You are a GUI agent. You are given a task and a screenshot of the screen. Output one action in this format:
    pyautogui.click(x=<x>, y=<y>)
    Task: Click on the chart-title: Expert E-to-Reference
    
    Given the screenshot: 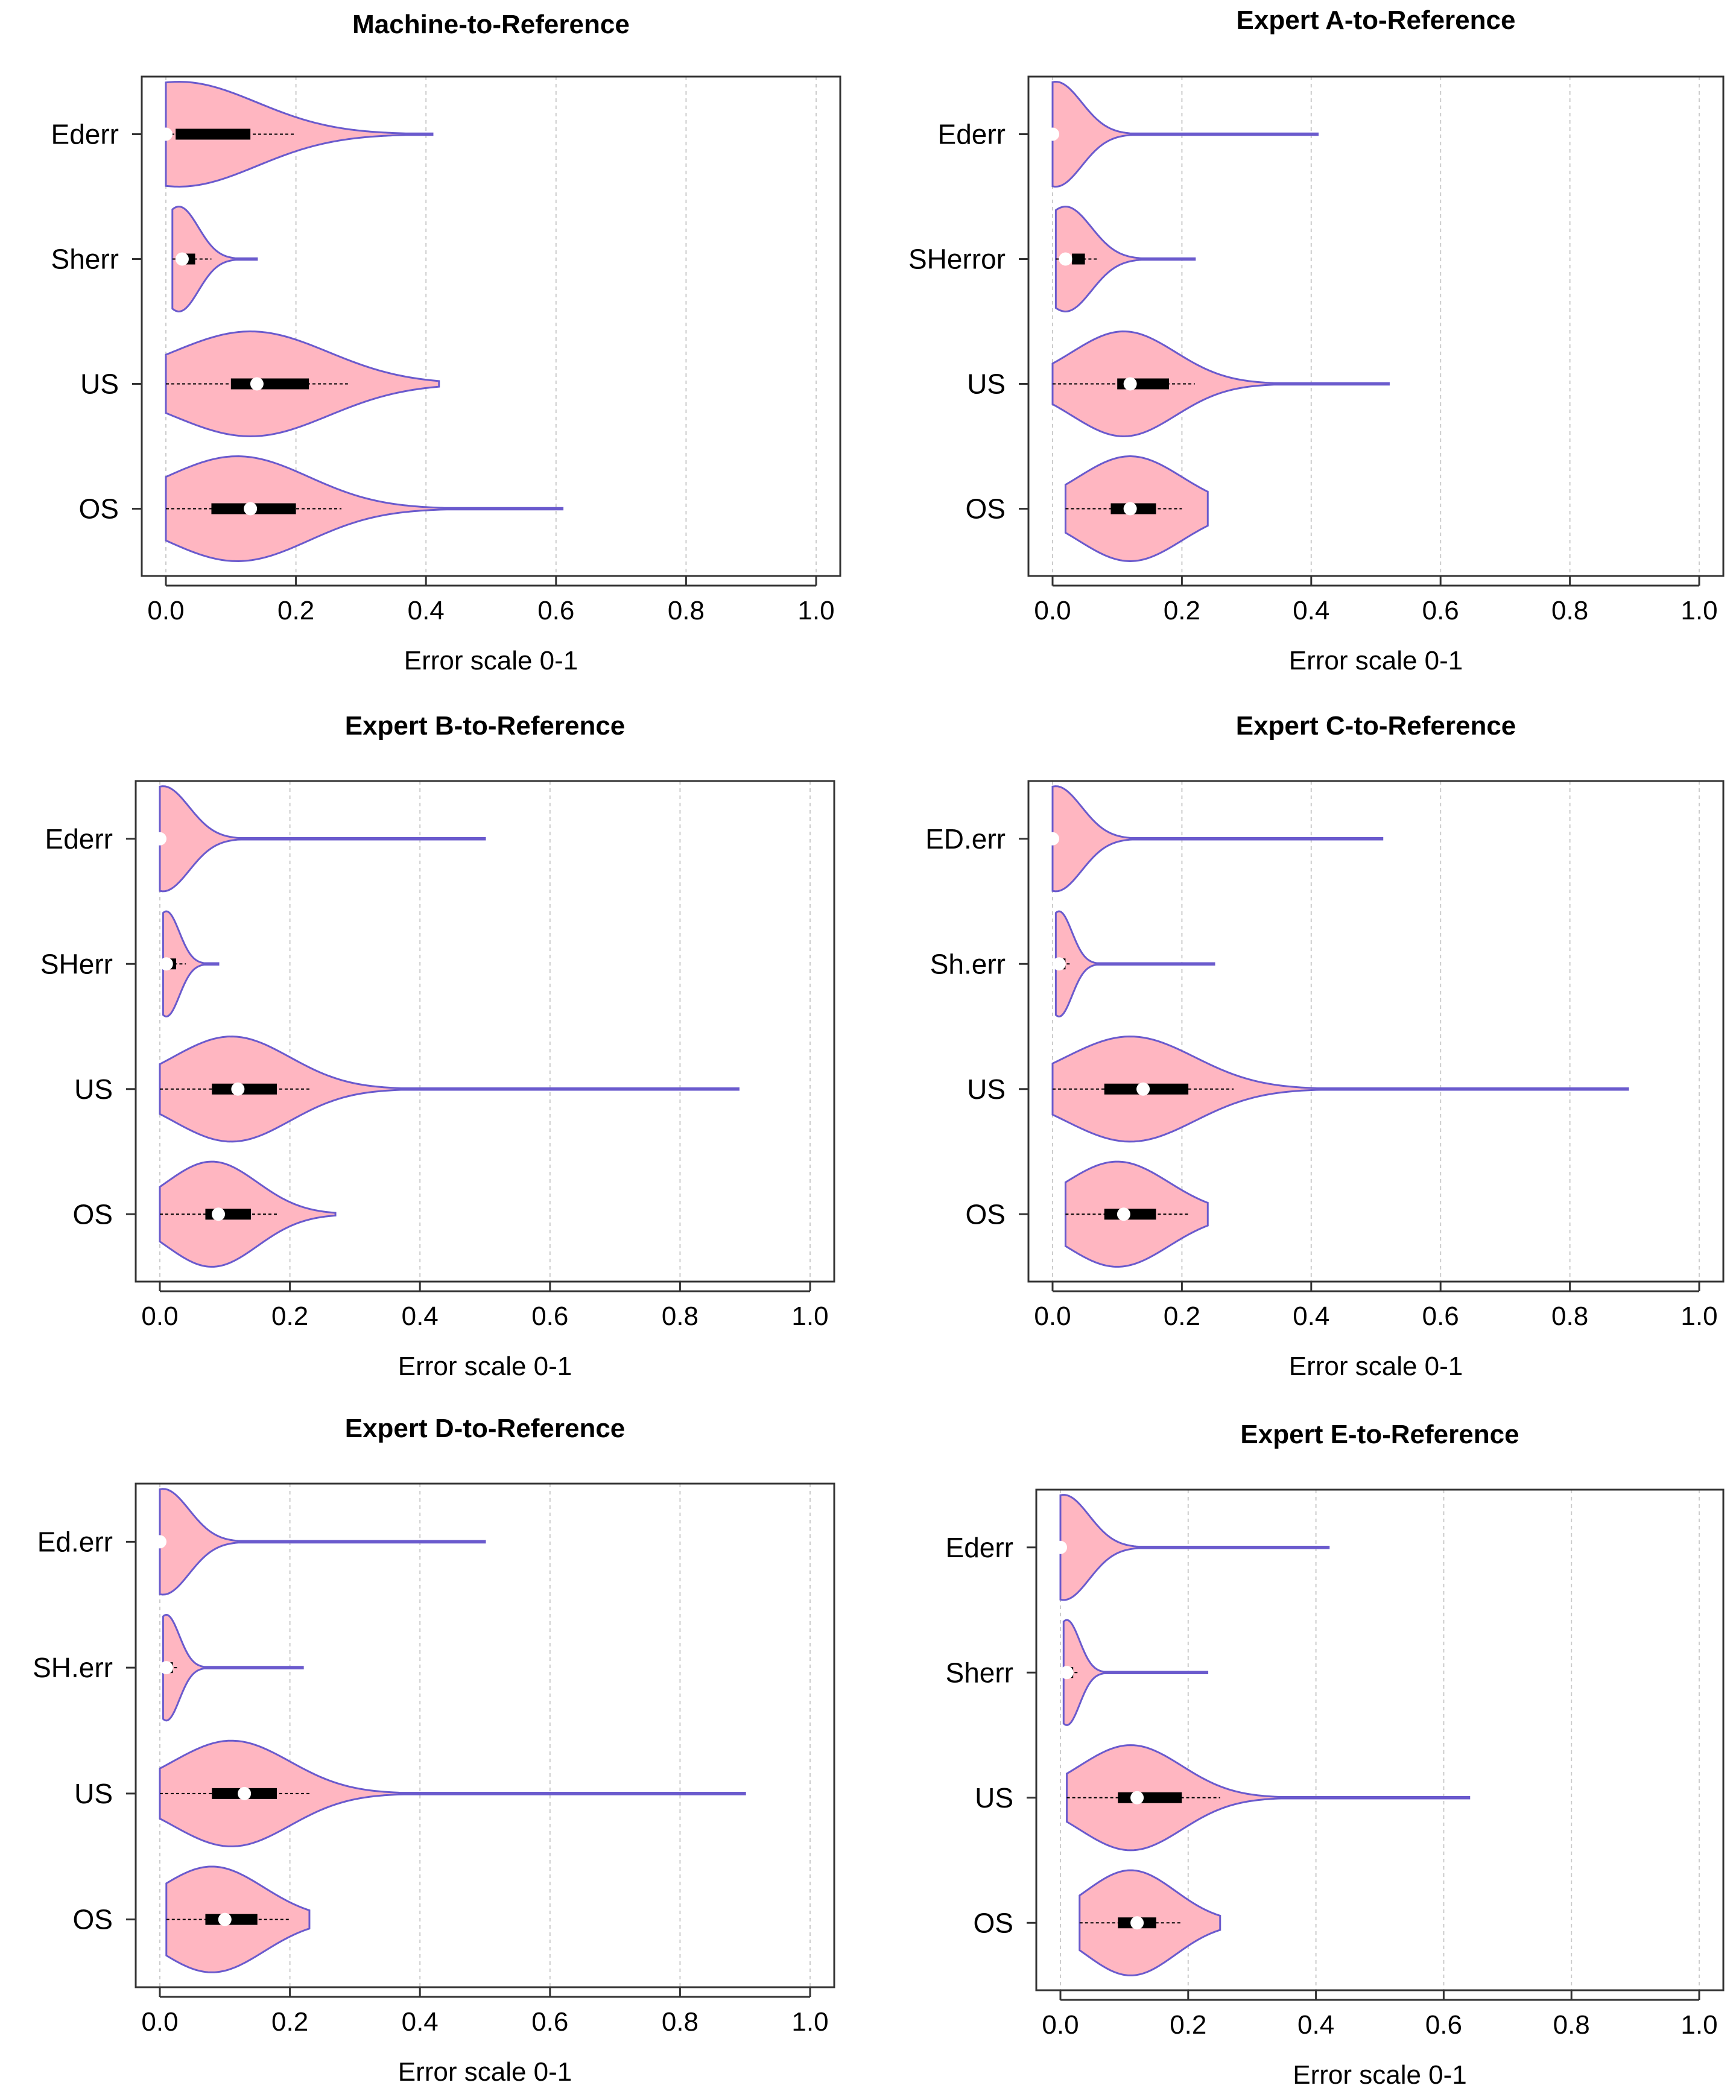 What is the action you would take?
    pyautogui.click(x=1379, y=1434)
    